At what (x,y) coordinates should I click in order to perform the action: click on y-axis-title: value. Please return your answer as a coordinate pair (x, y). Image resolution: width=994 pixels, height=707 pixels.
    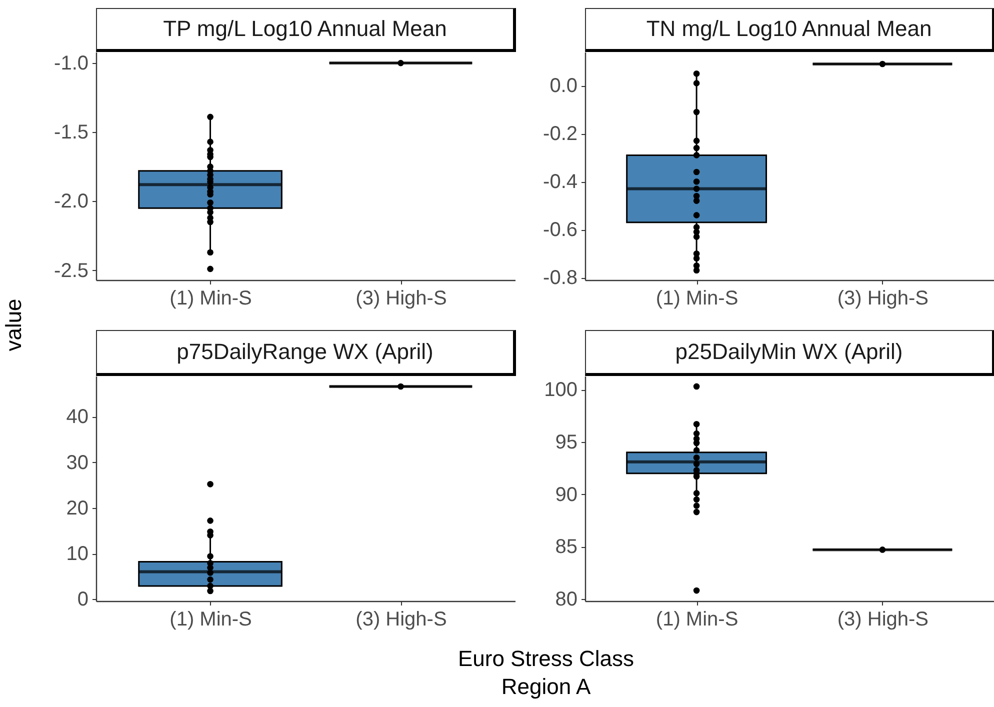
    Looking at the image, I should click on (13, 326).